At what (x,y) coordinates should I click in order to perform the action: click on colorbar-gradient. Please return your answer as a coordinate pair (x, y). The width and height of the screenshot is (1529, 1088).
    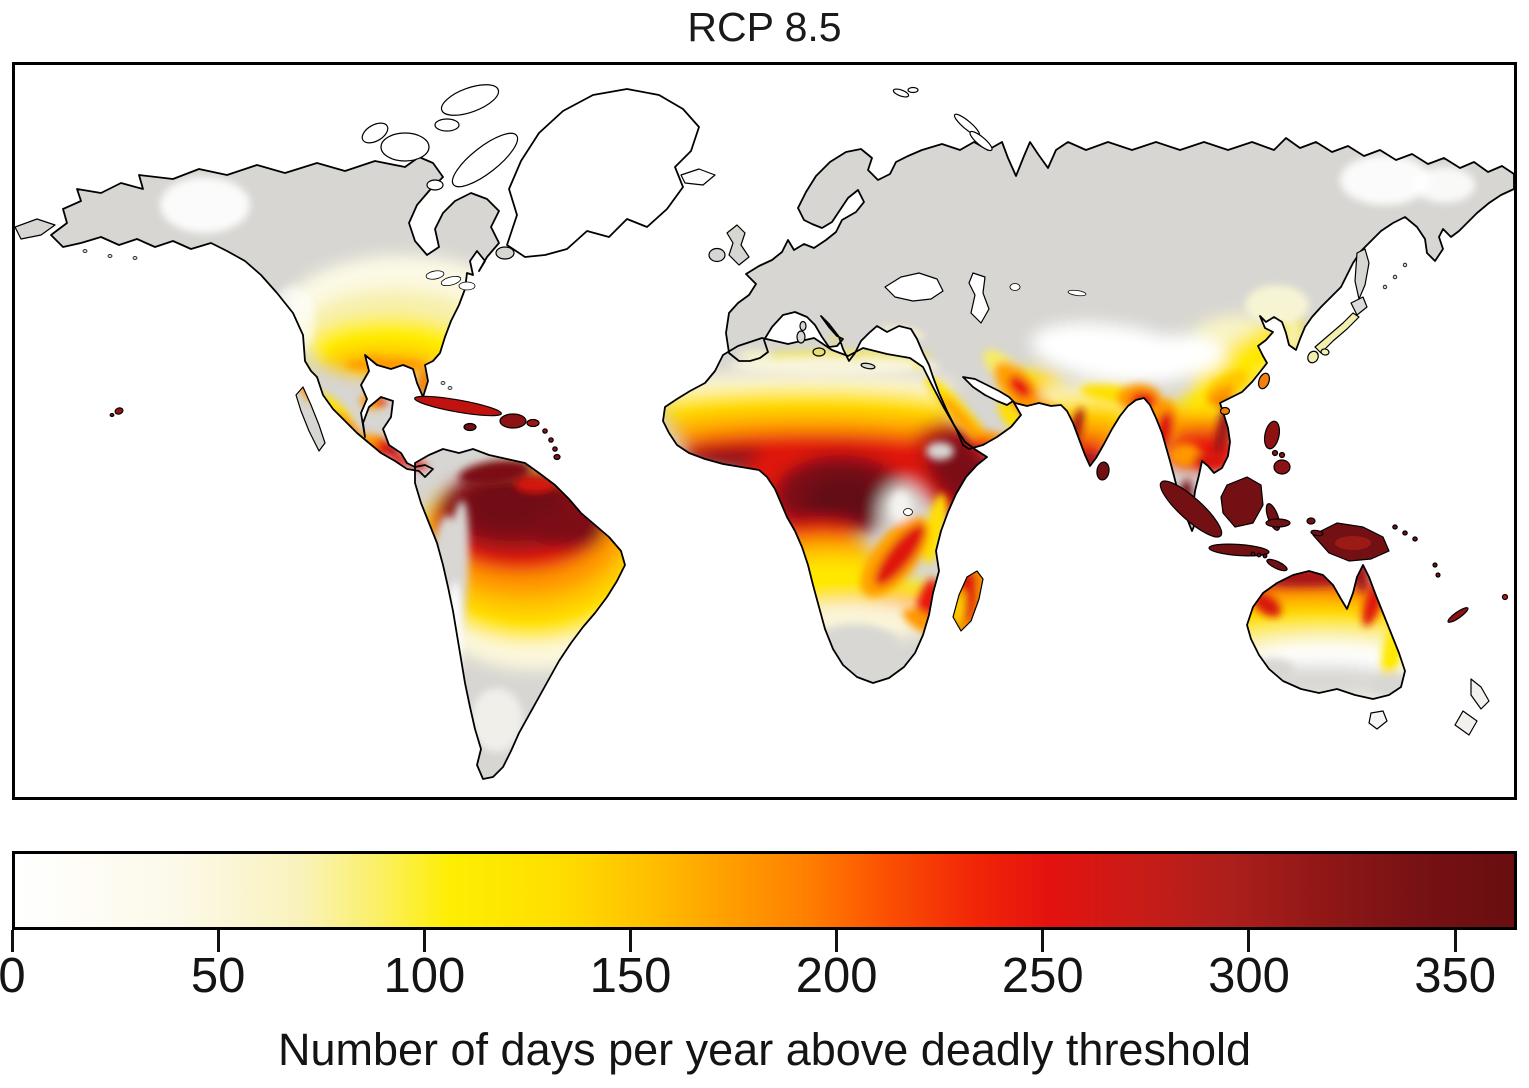
    Looking at the image, I should click on (764, 890).